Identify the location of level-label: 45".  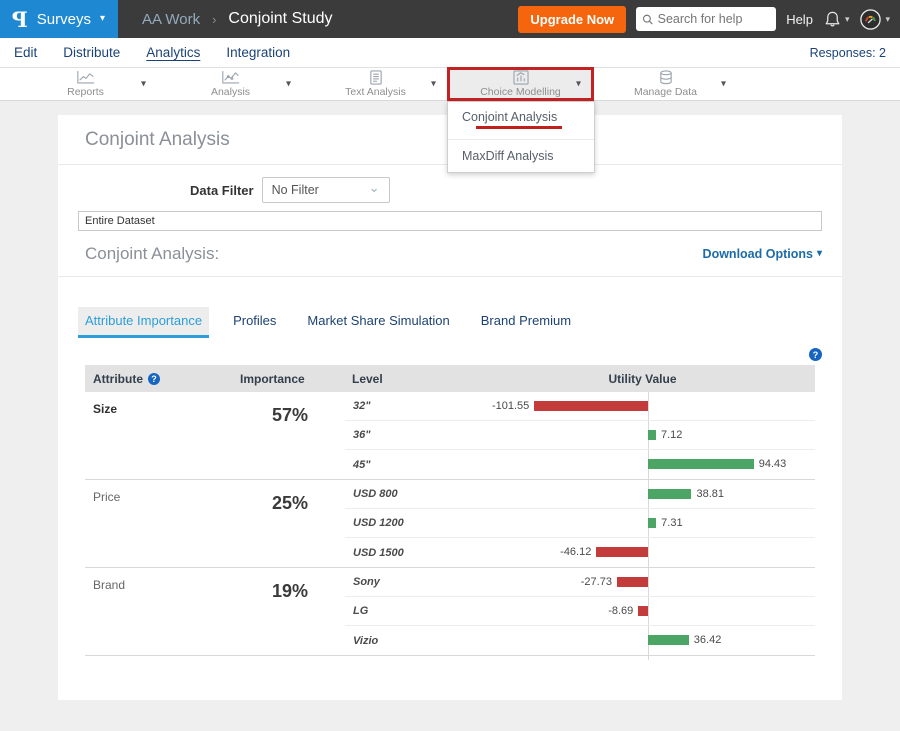
(362, 464).